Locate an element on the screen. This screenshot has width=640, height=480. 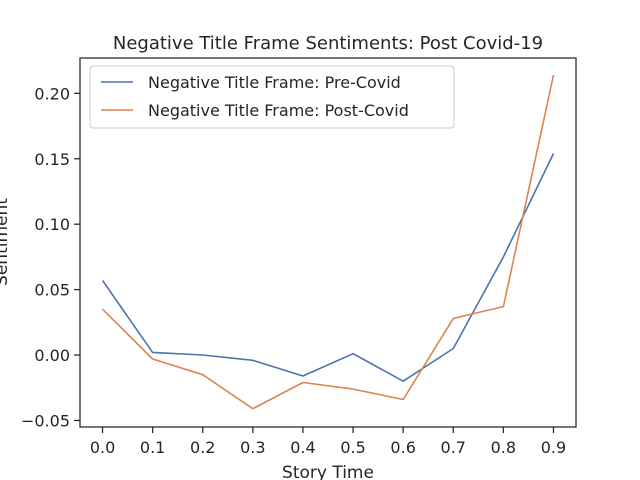
x-tick-label: 0.5 is located at coordinates (352, 447).